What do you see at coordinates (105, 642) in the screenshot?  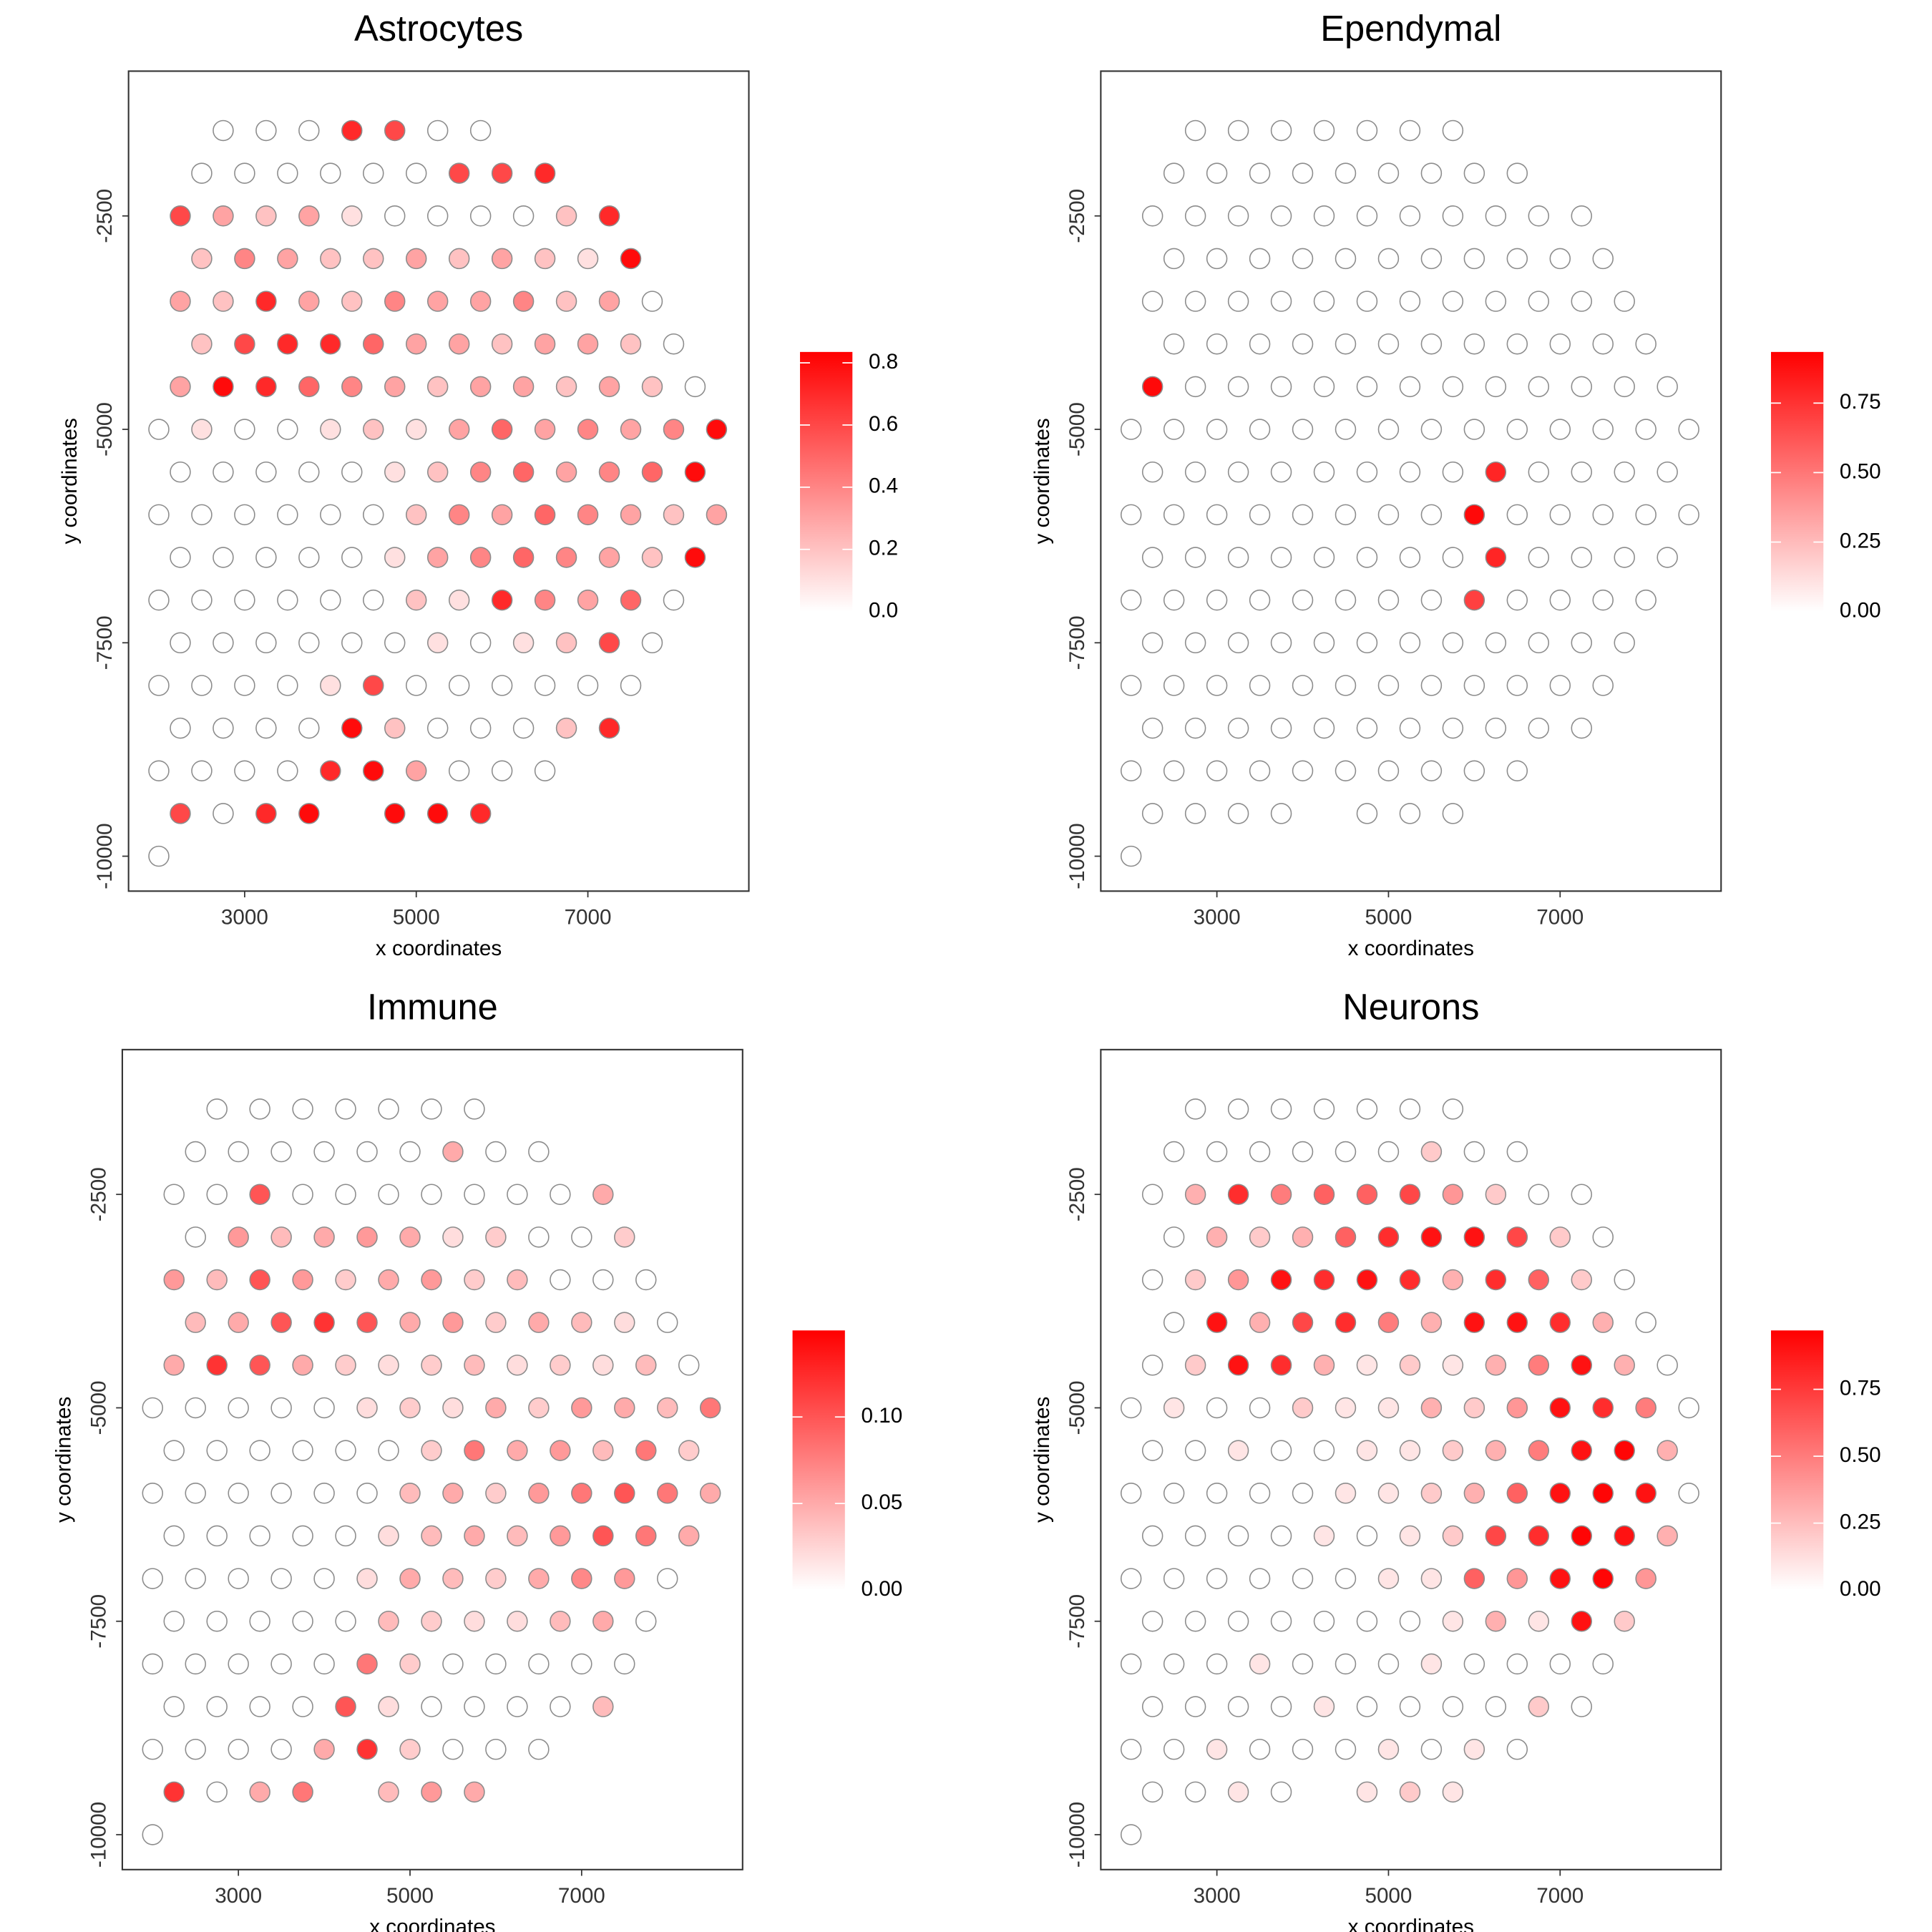 I see `y-tick-label: -7500` at bounding box center [105, 642].